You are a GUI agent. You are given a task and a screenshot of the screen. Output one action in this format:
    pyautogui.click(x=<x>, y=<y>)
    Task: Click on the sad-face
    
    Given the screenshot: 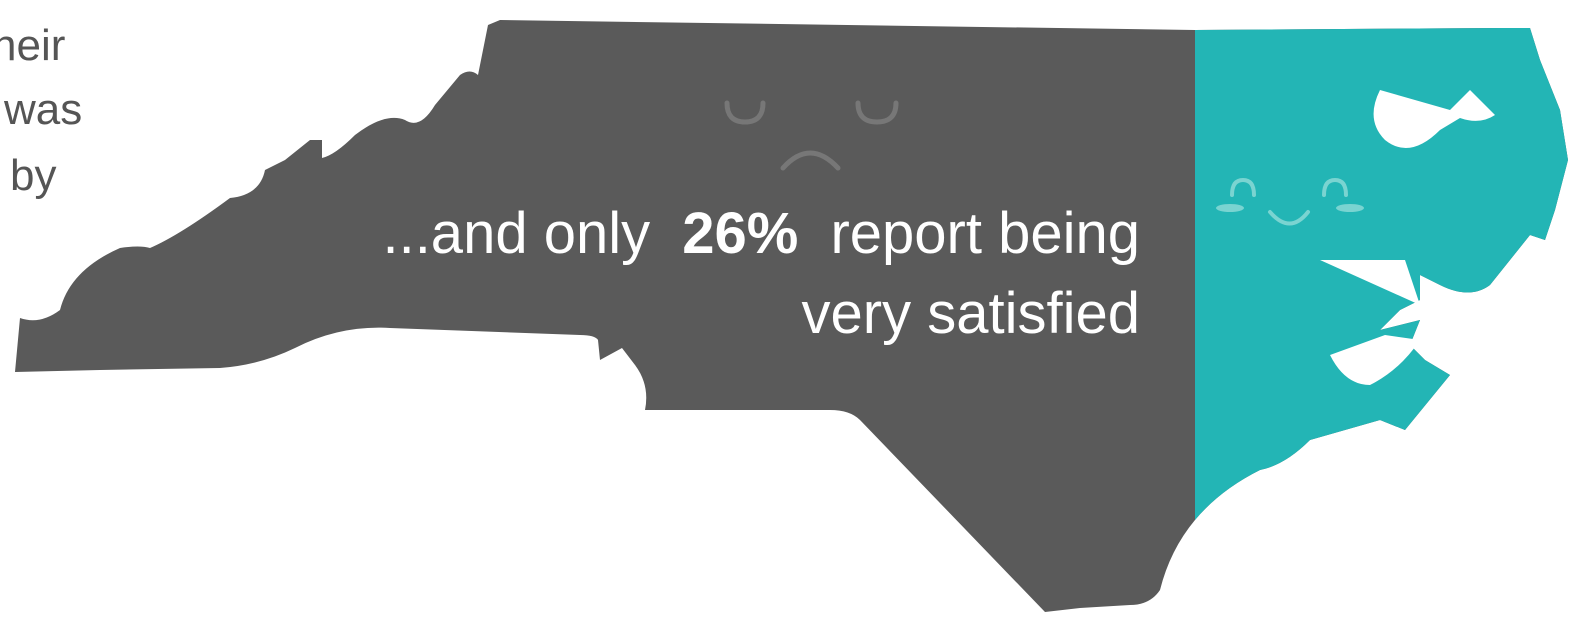 What is the action you would take?
    pyautogui.click(x=811, y=135)
    